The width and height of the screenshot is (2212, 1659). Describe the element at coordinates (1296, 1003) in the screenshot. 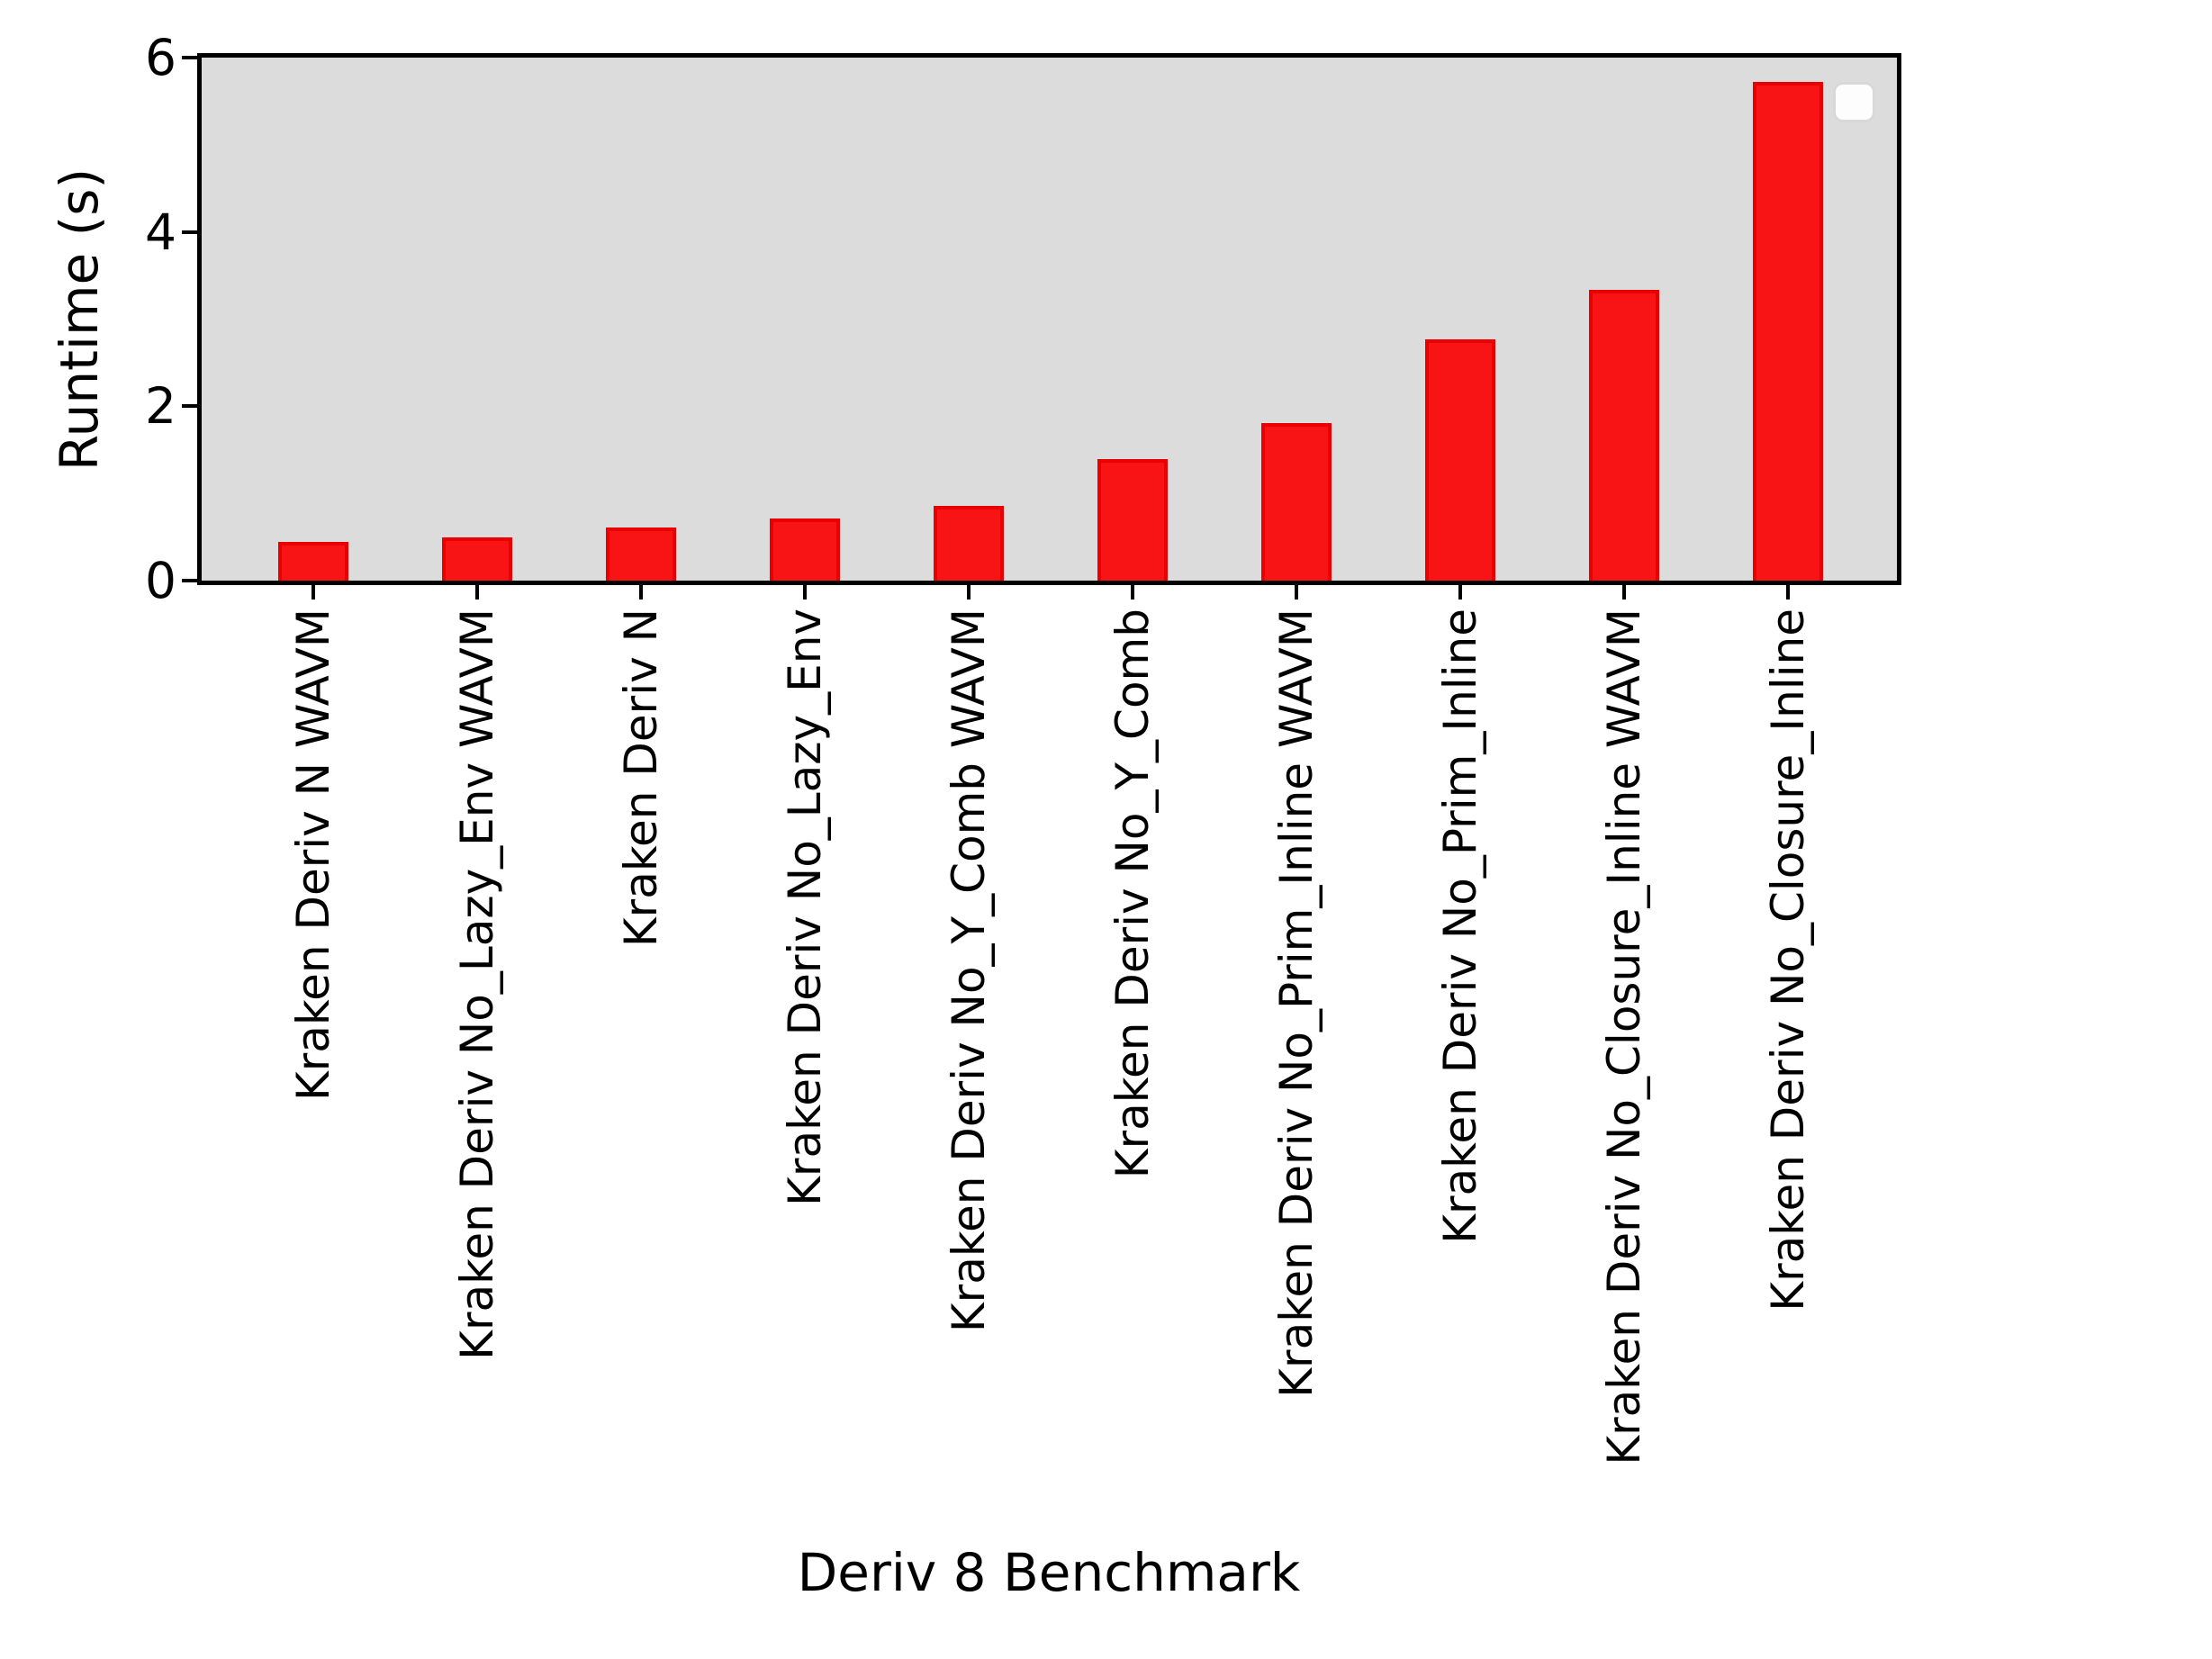

I see `x-tick-label: Kraken Deriv No_Prim_Inline WAVM` at that location.